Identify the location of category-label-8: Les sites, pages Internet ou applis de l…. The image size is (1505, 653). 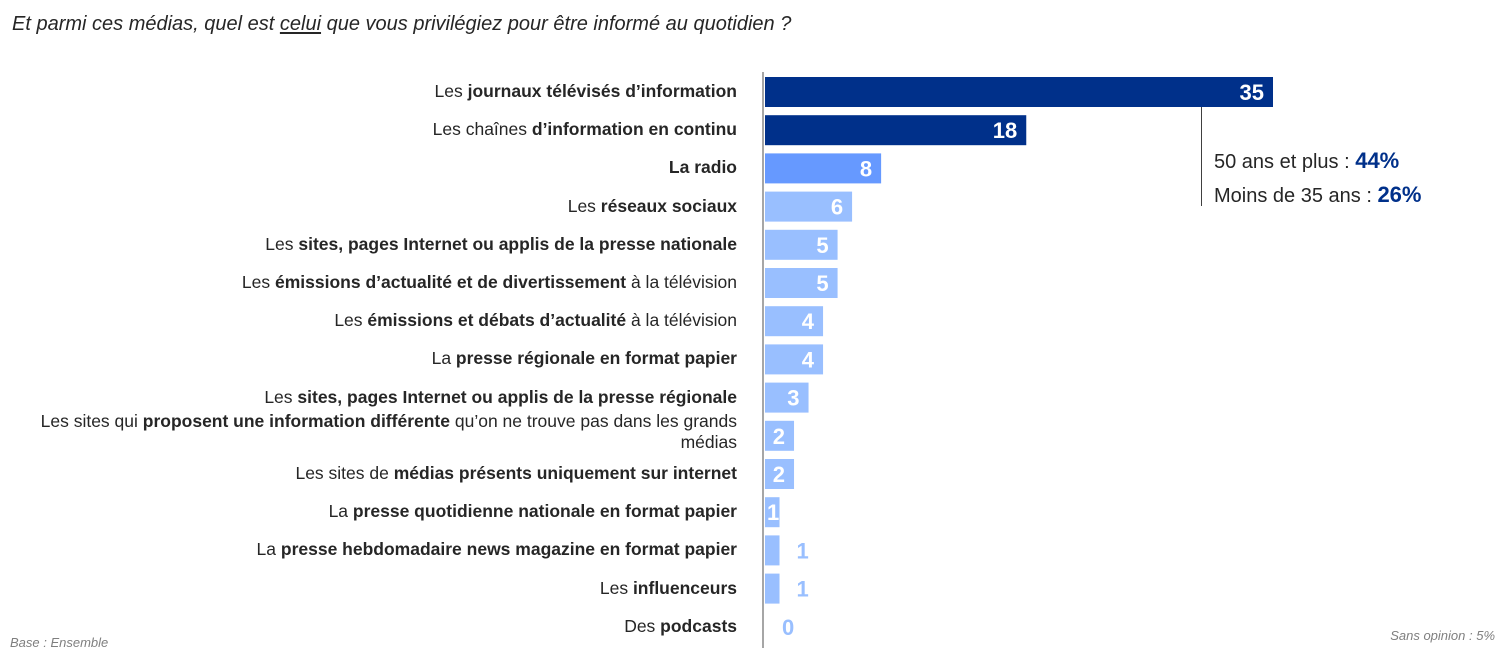
(500, 397).